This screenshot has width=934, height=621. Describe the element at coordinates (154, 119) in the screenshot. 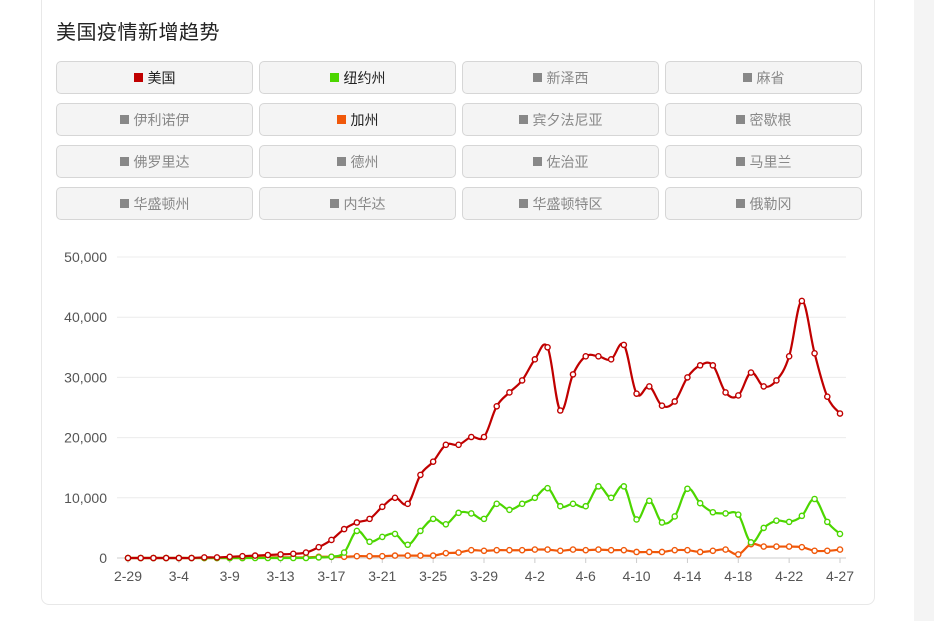

I see `legend-toggle-button: 伊利诺伊` at that location.